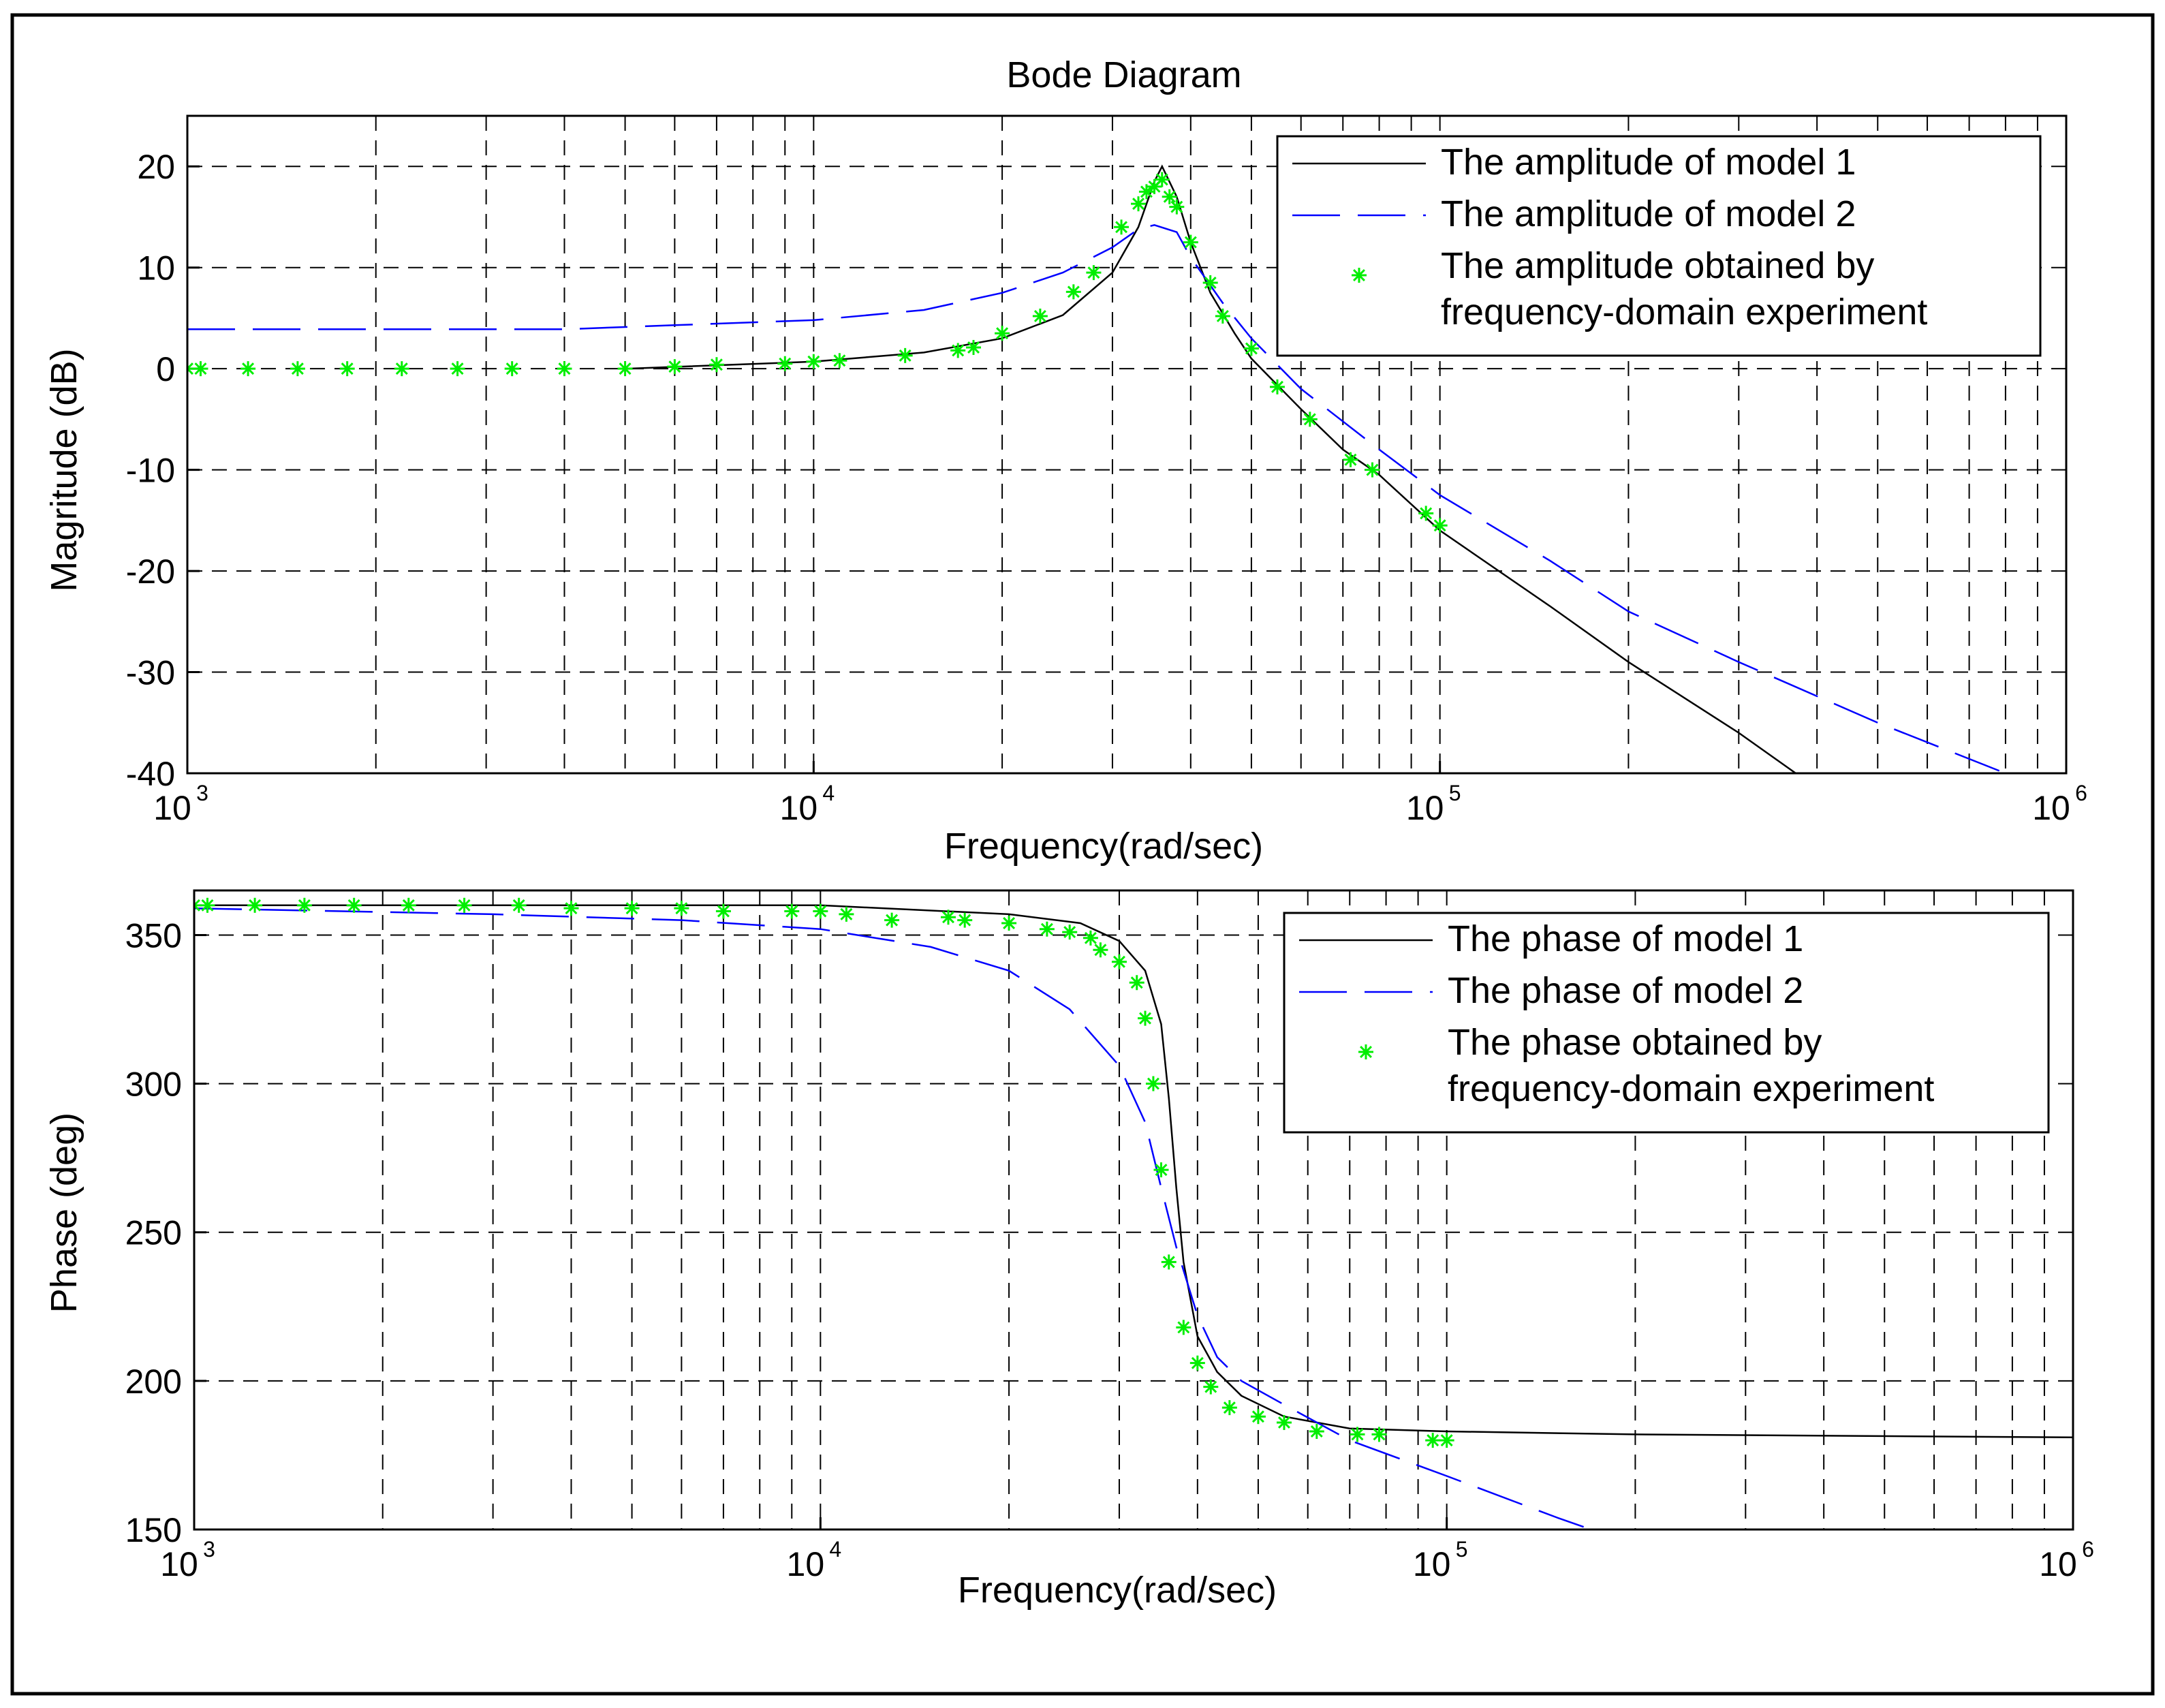 Image resolution: width=2165 pixels, height=1708 pixels. What do you see at coordinates (150, 471) in the screenshot?
I see `y-tick-label: -10` at bounding box center [150, 471].